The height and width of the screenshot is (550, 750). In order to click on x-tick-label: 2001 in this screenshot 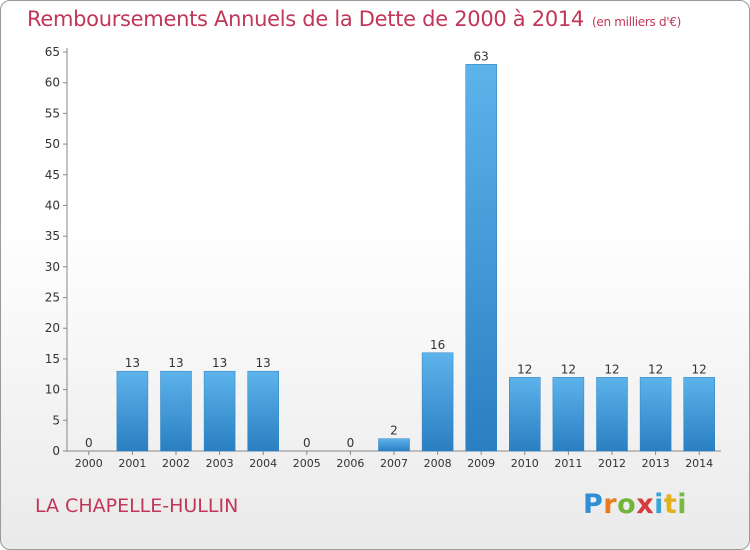, I will do `click(132, 463)`.